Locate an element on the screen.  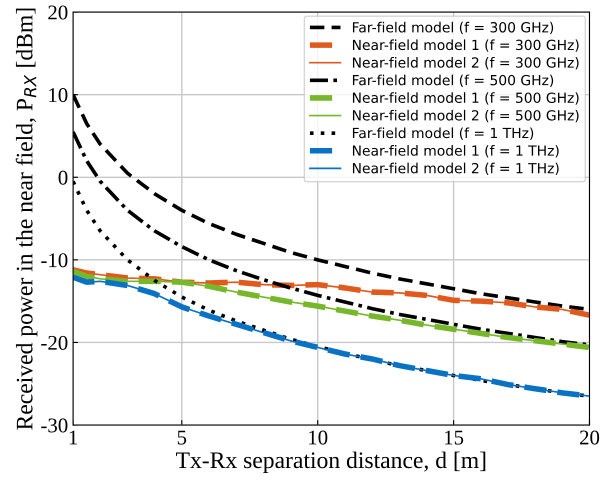
x-tick-label: 1 is located at coordinates (74, 437).